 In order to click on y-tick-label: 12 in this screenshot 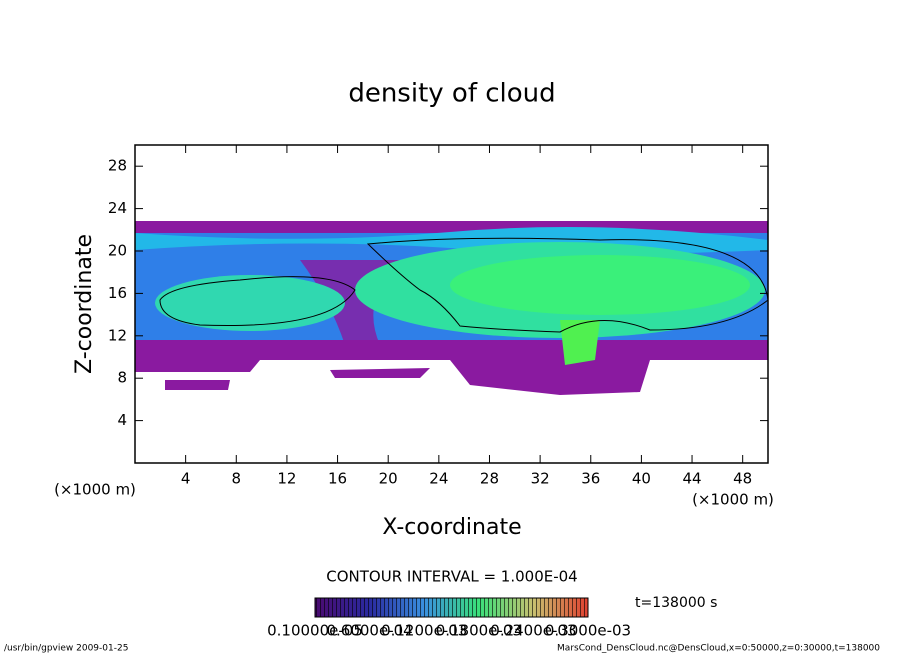, I will do `click(117, 335)`.